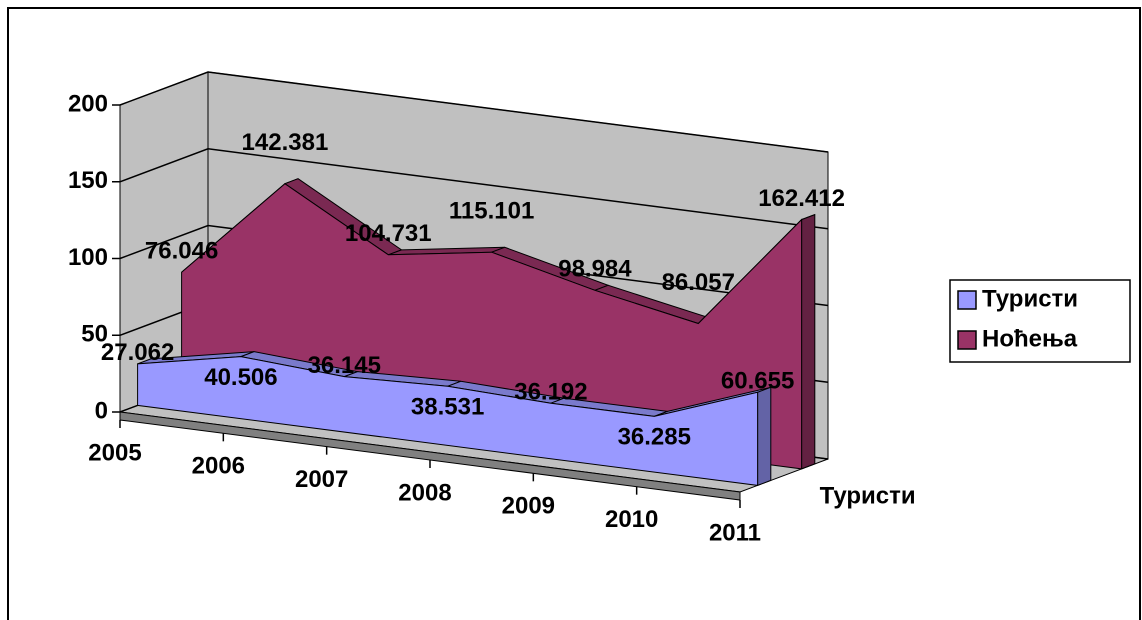 The image size is (1142, 620). I want to click on x-tick-label: 2010, so click(631, 519).